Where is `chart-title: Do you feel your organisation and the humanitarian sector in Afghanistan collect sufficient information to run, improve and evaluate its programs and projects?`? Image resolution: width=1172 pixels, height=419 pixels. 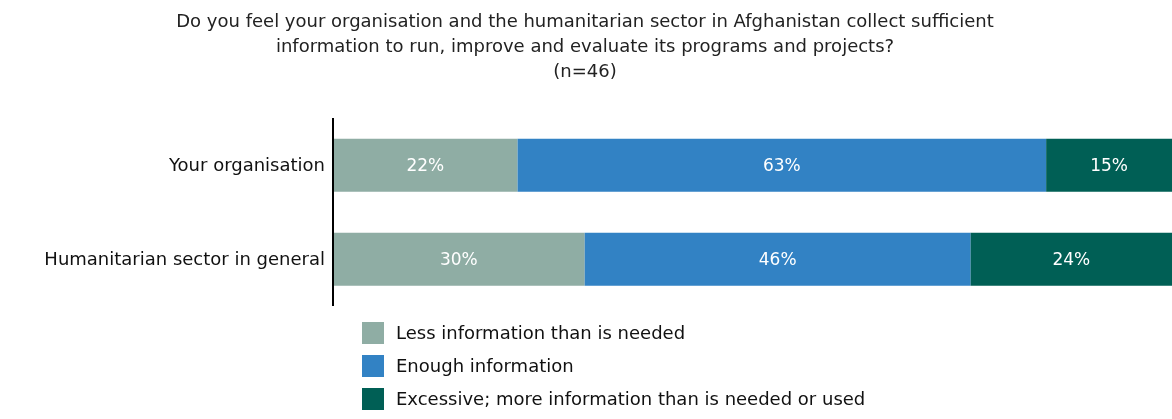 chart-title: Do you feel your organisation and the humanitarian sector in Afghanistan collect sufficient information to run, improve and evaluate its programs and projects? is located at coordinates (585, 33).